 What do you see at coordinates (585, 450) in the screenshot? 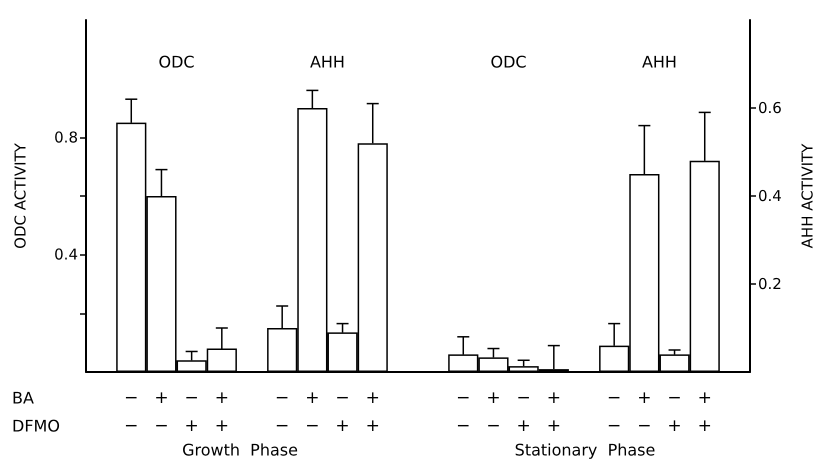
I see `text: Stationary Phase` at bounding box center [585, 450].